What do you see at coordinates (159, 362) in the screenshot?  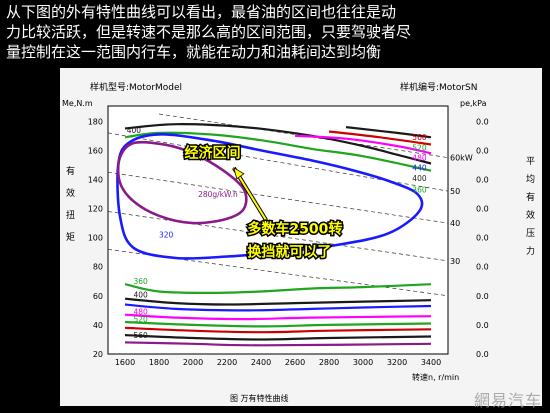 I see `x-tick-label: 1800` at bounding box center [159, 362].